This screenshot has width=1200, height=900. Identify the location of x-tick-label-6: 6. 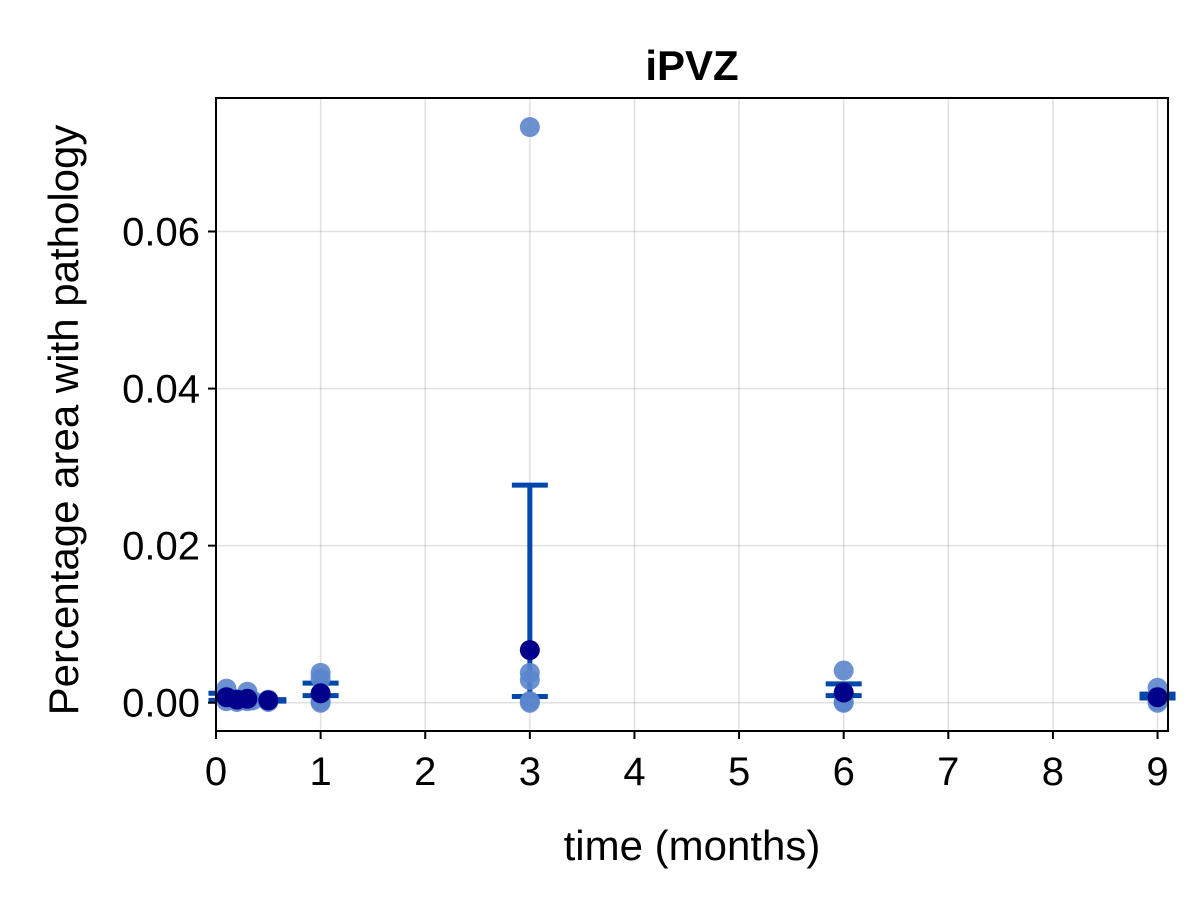
(844, 772).